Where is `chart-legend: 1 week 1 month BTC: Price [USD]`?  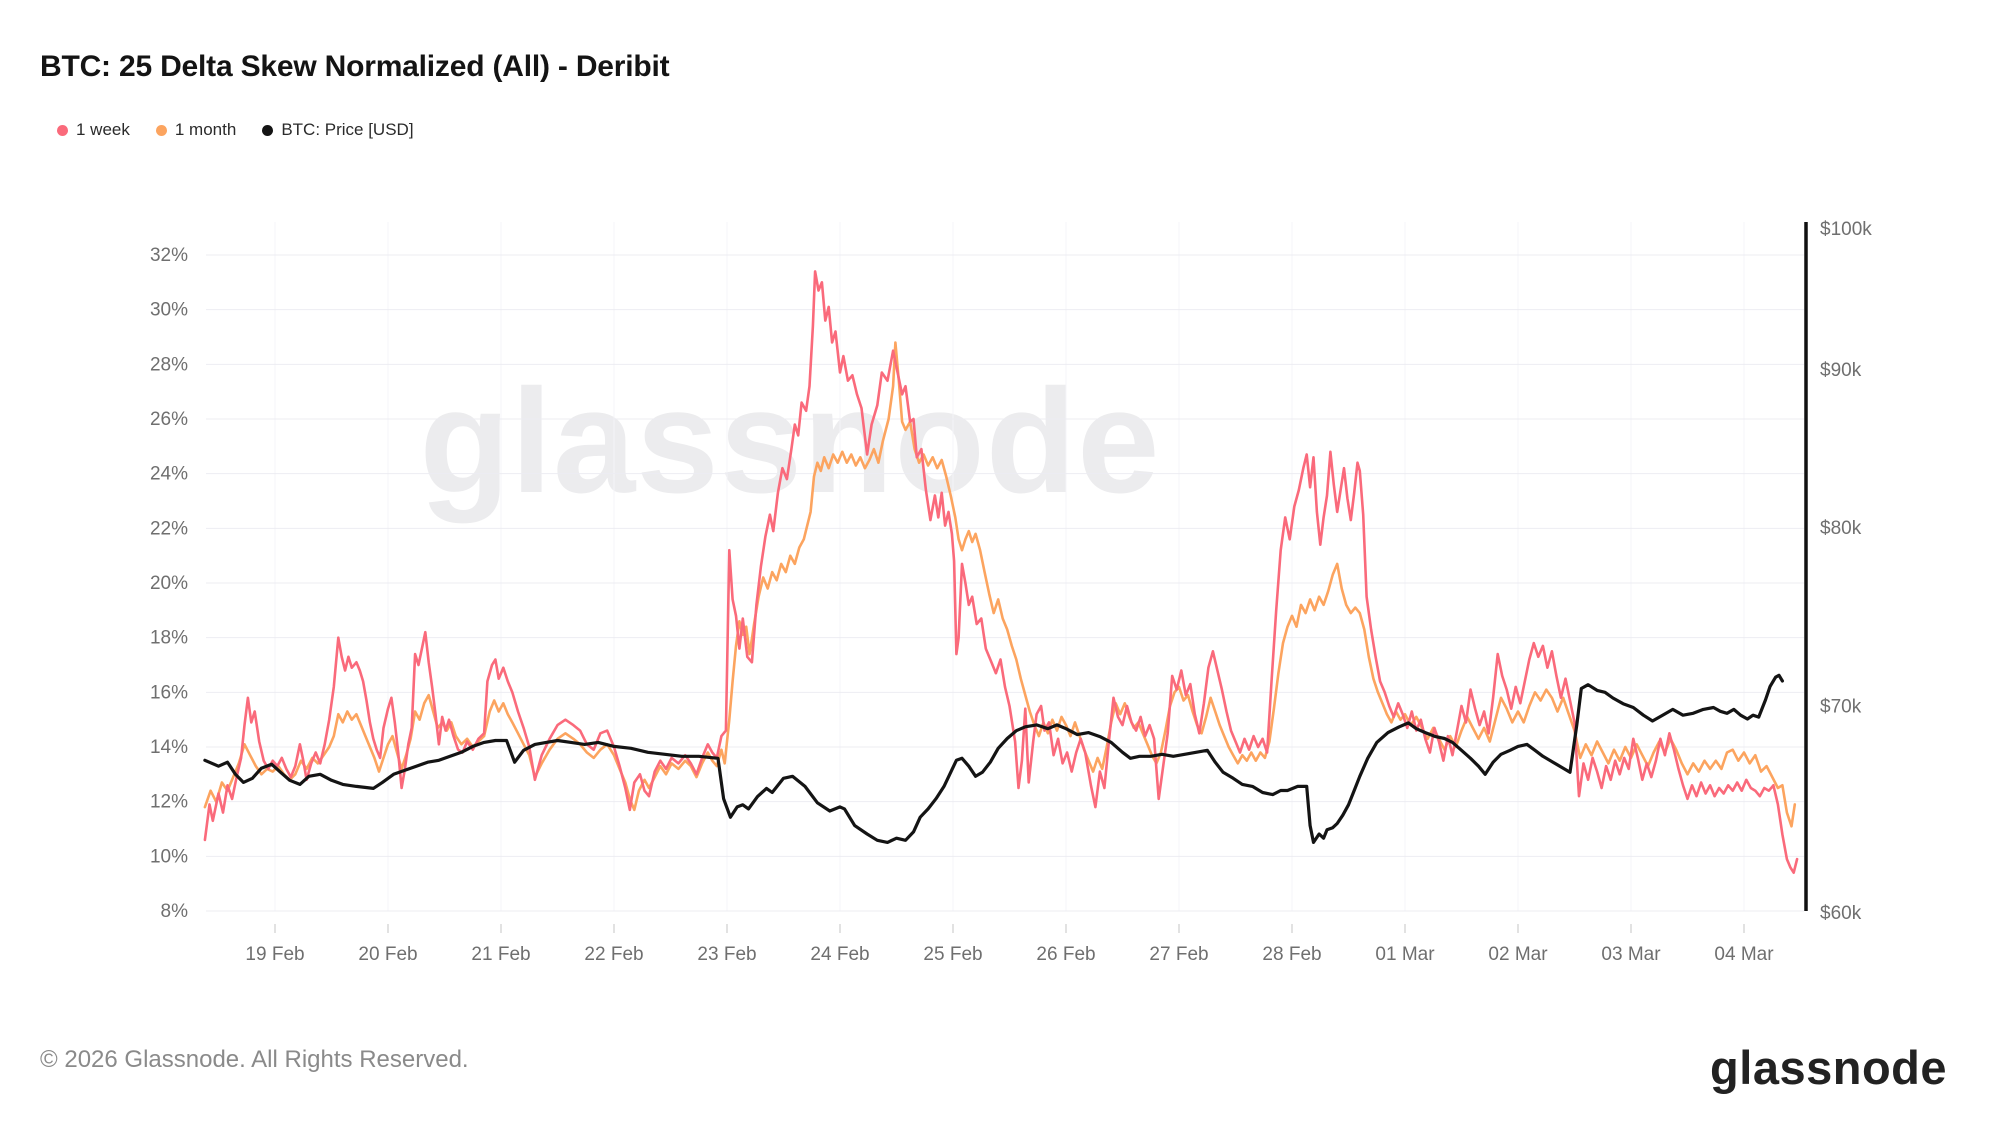 chart-legend: 1 week 1 month BTC: Price [USD] is located at coordinates (235, 130).